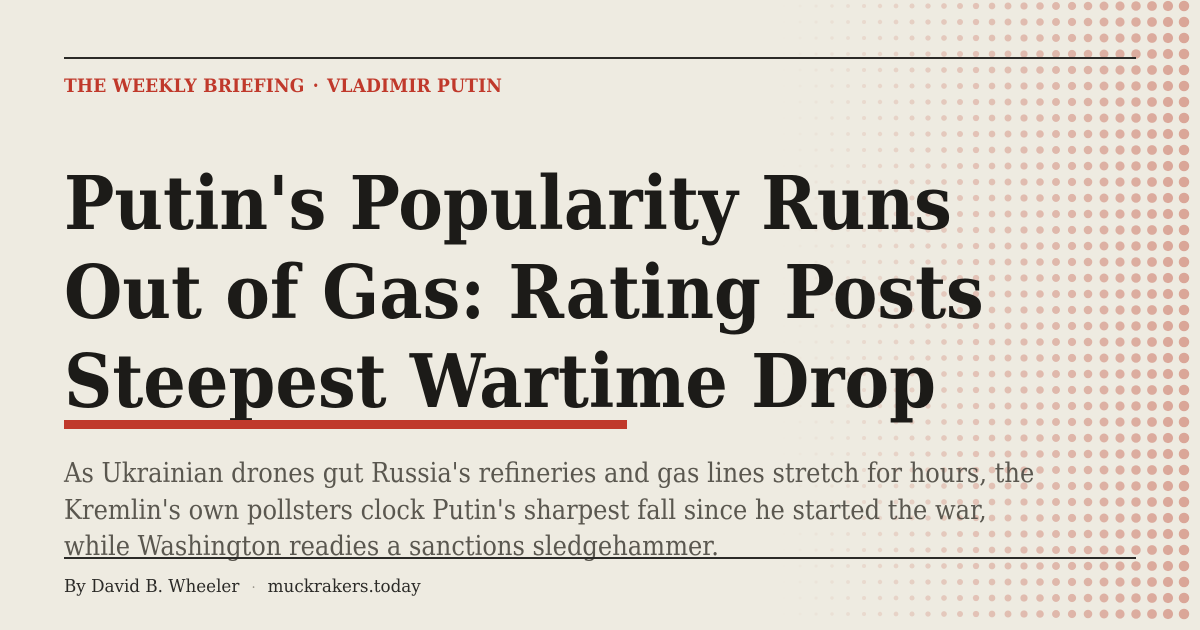 The image size is (1200, 630). Describe the element at coordinates (344, 586) in the screenshot. I see `byline-site: muckrakers.today` at that location.